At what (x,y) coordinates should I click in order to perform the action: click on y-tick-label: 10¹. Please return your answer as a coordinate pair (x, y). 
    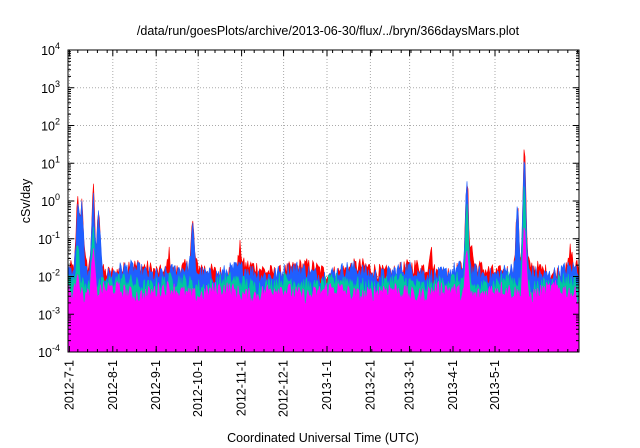
    Looking at the image, I should click on (50, 162).